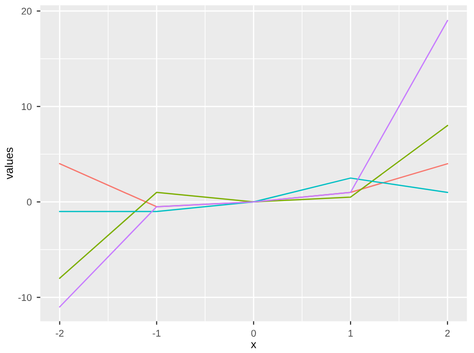  Describe the element at coordinates (253, 194) in the screenshot. I see `line-series` at that location.